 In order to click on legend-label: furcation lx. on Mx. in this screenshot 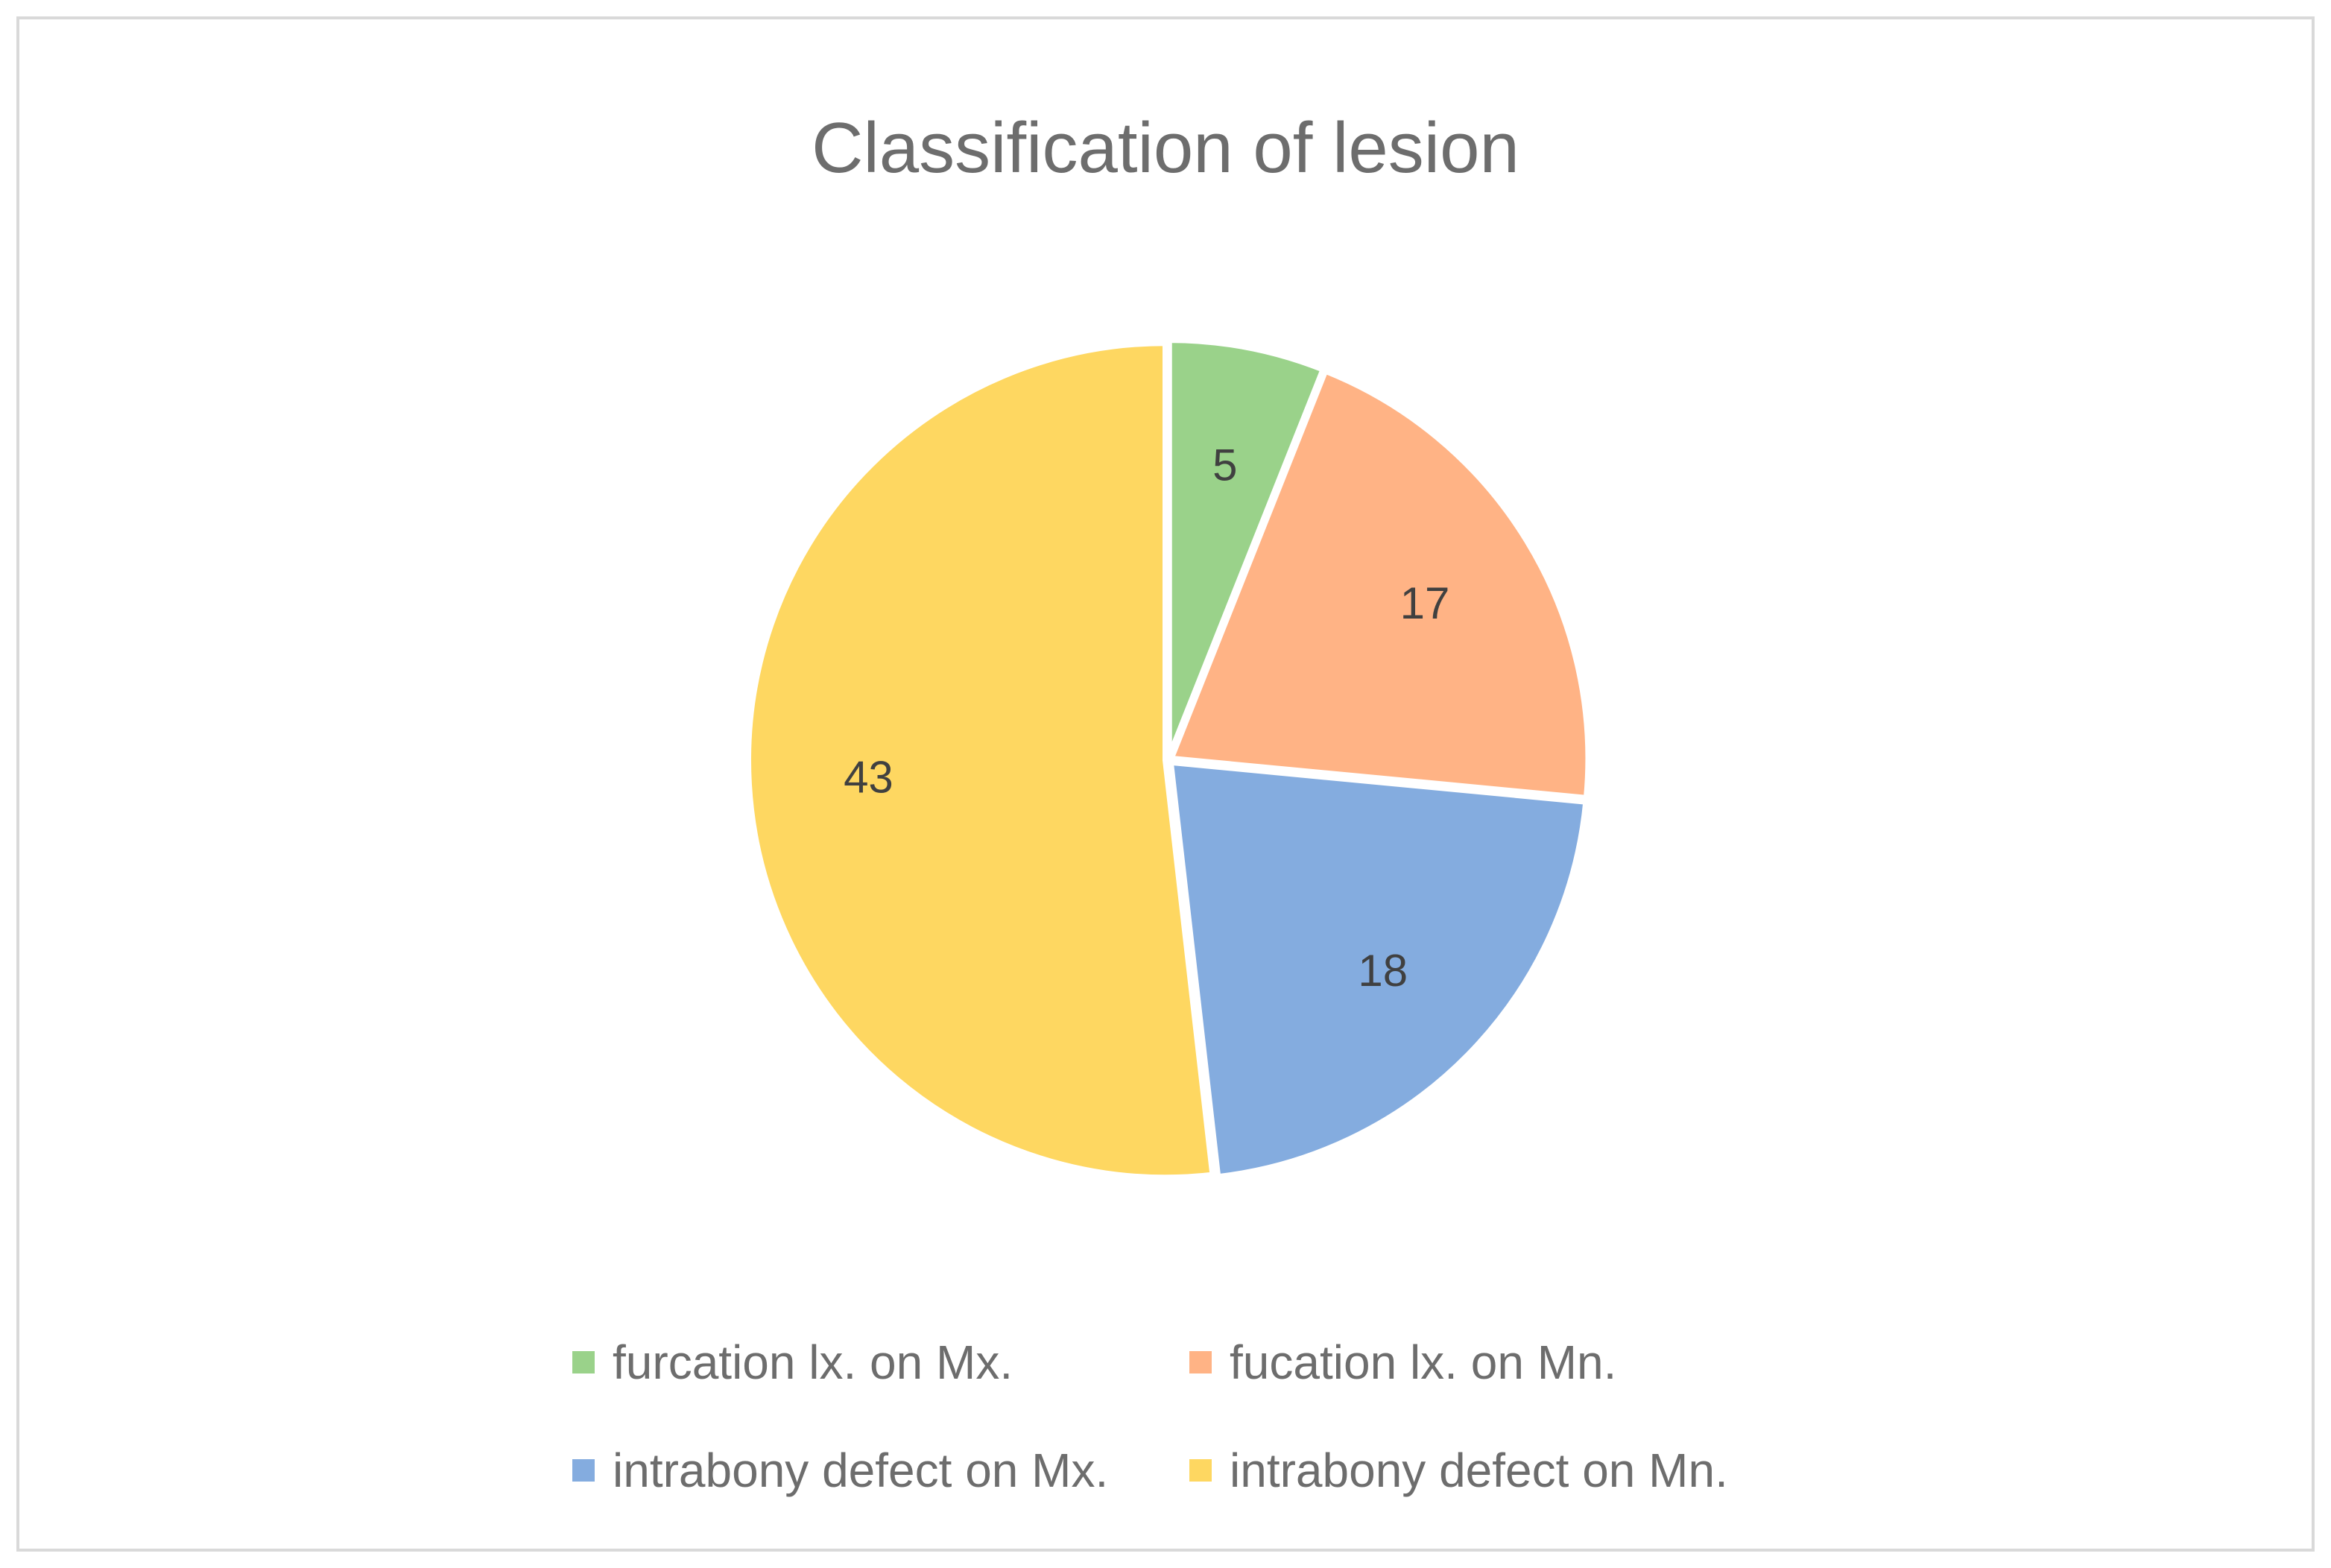, I will do `click(813, 1362)`.